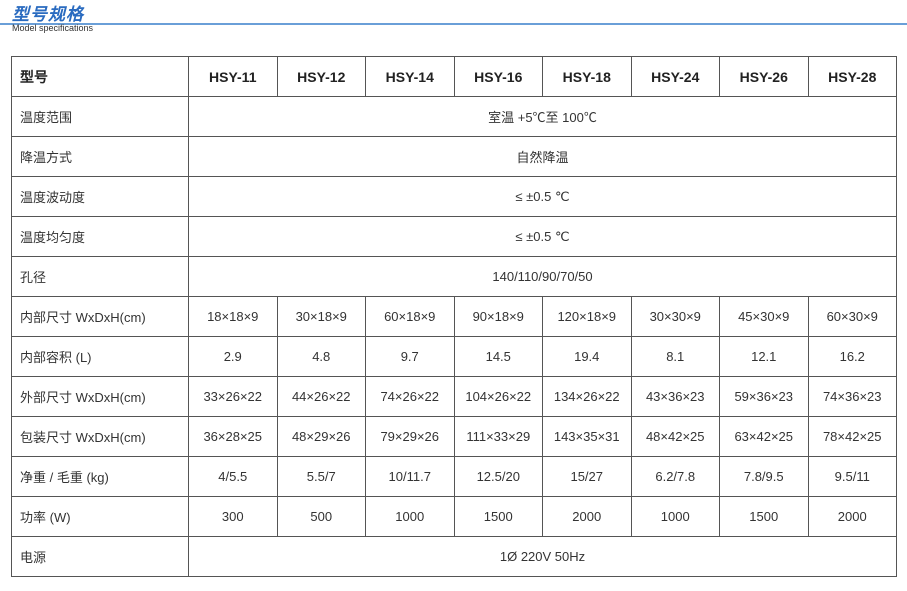  I want to click on cell-value: 16.2, so click(852, 356).